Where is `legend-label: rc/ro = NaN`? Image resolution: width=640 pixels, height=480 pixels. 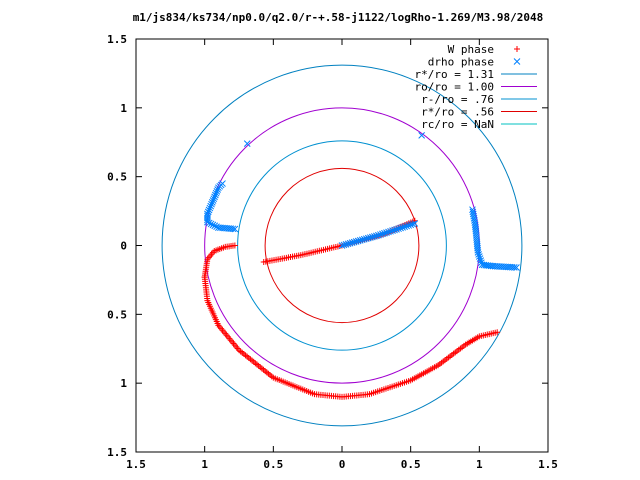
legend-label: rc/ro = NaN is located at coordinates (457, 124).